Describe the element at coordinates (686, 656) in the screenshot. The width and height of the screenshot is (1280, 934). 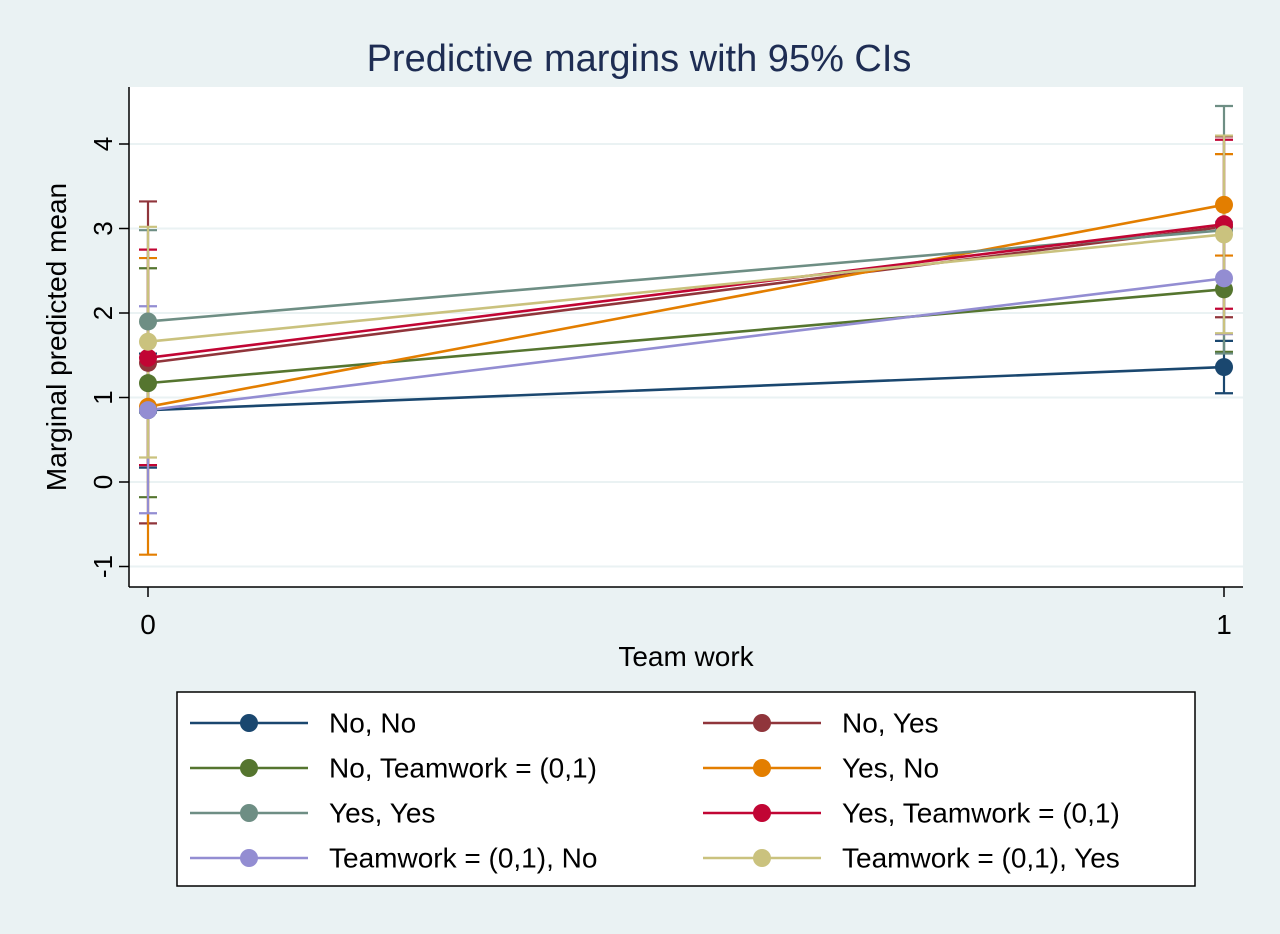
I see `x-axis-title: Team work` at that location.